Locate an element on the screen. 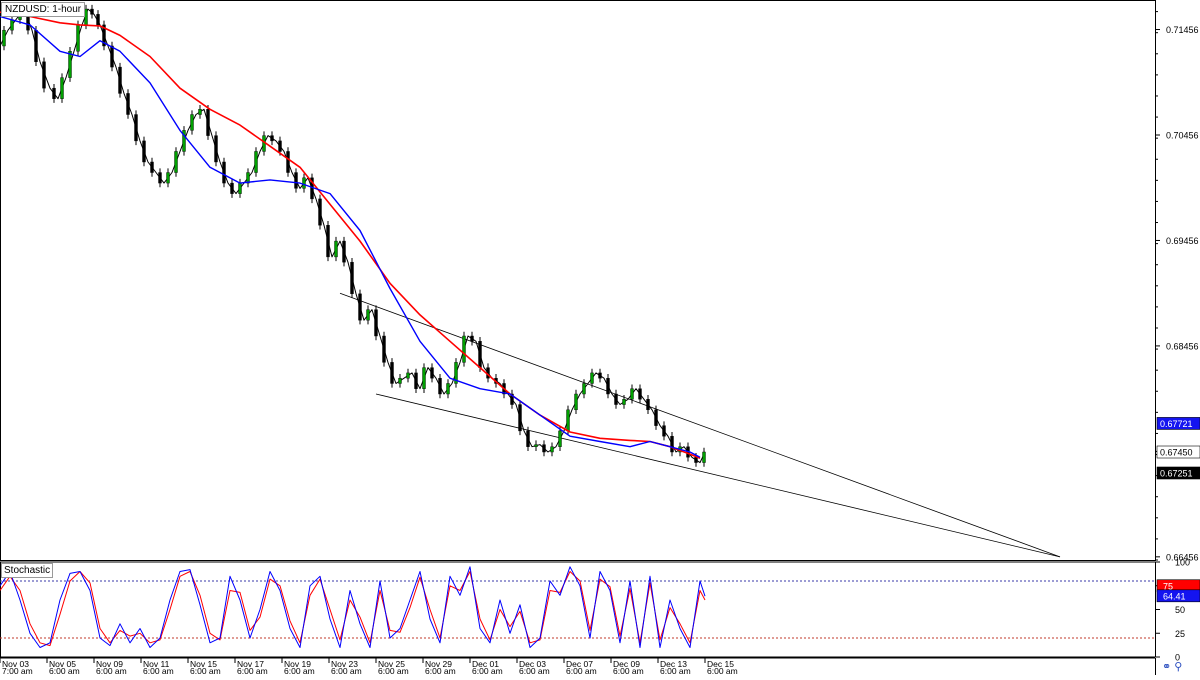 The width and height of the screenshot is (1200, 680). stochastic-panel-frame is located at coordinates (578, 609).